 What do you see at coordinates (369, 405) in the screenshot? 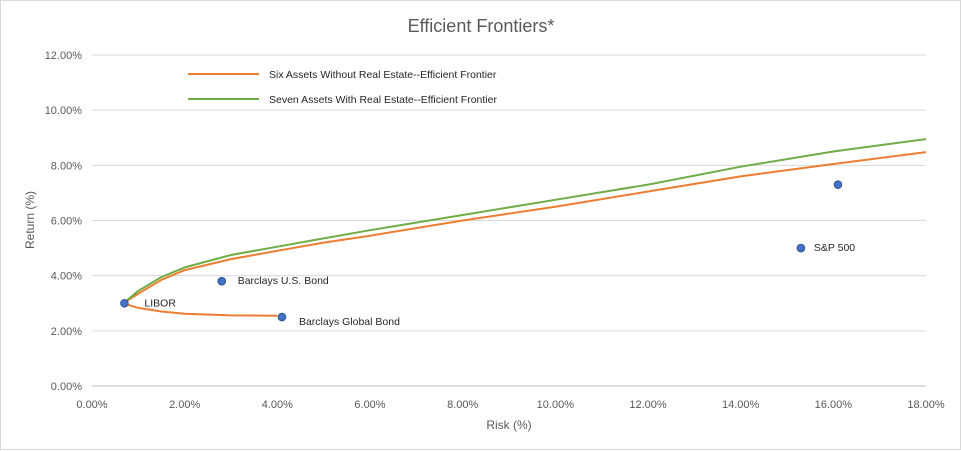
I see `x-tick-label: 6.00%` at bounding box center [369, 405].